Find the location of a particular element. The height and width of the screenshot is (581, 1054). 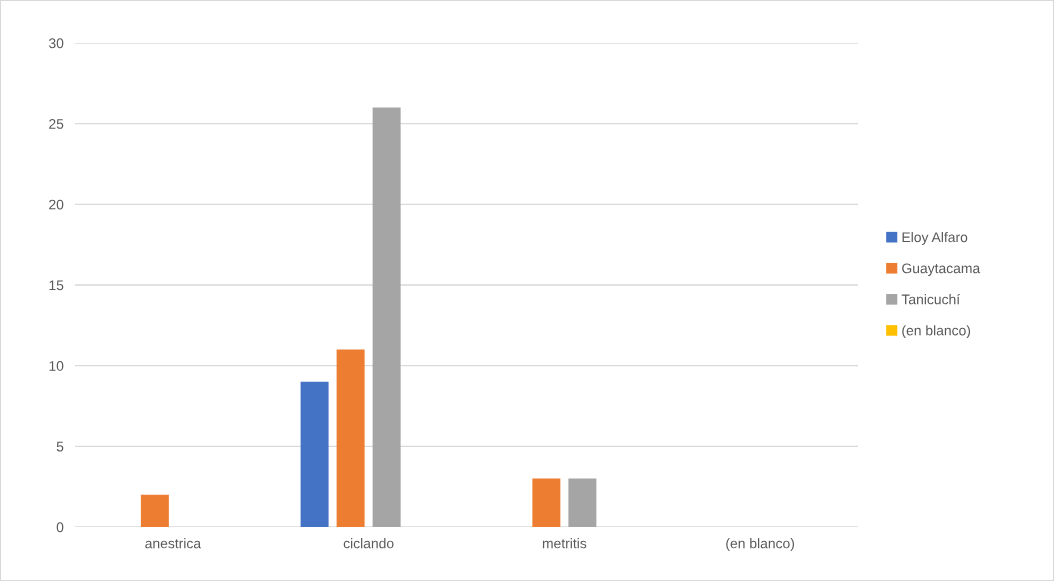

y-tick-label: 10 is located at coordinates (56, 366).